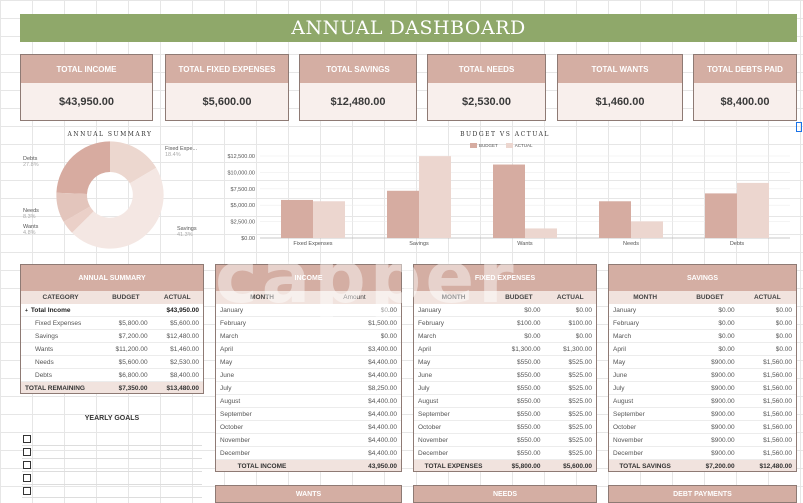 This screenshot has height=503, width=803. What do you see at coordinates (702, 310) in the screenshot?
I see `table-row: January $0.00 $0.00` at bounding box center [702, 310].